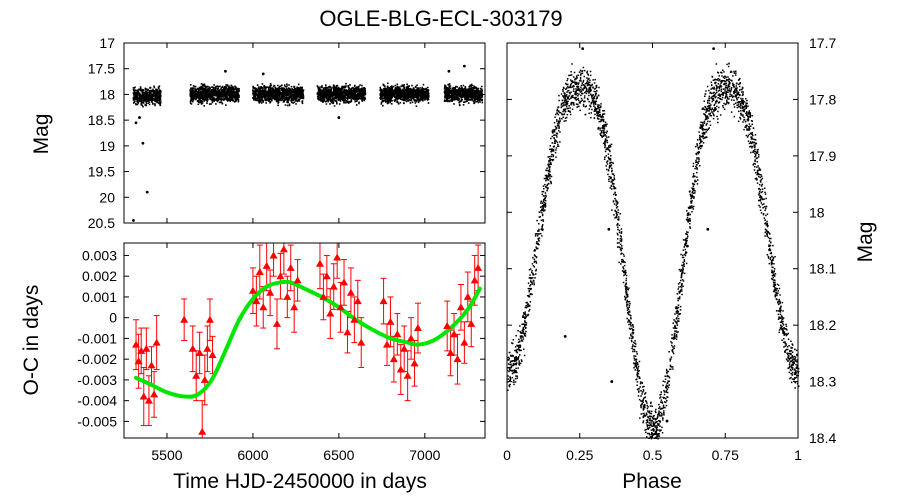  What do you see at coordinates (822, 438) in the screenshot?
I see `phase-y-tick-label: 18.4` at bounding box center [822, 438].